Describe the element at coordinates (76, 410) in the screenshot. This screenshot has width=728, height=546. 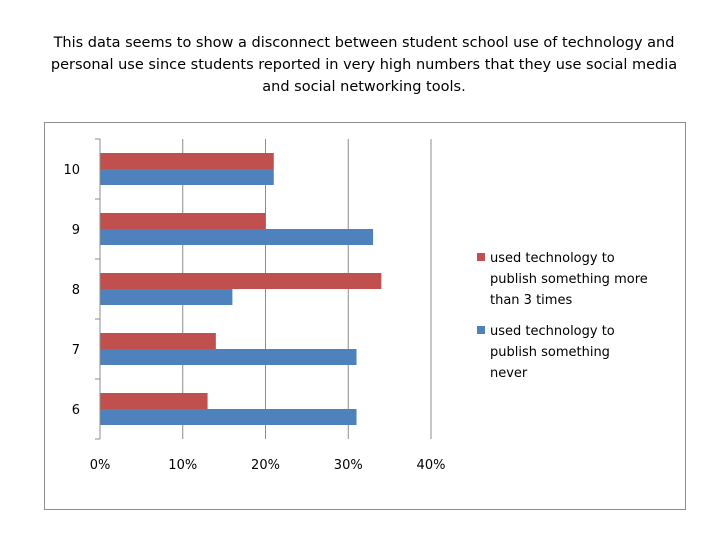
I see `y-tick-label: 6` at that location.